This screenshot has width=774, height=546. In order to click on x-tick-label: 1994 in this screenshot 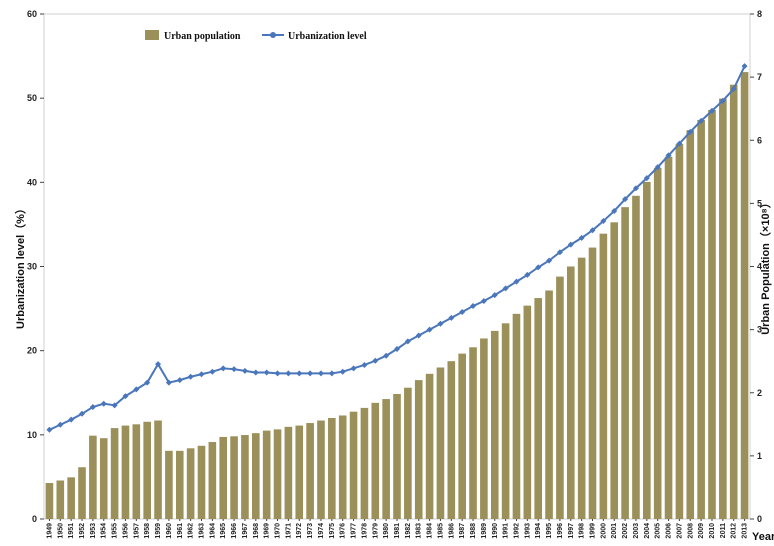, I will do `click(538, 531)`.